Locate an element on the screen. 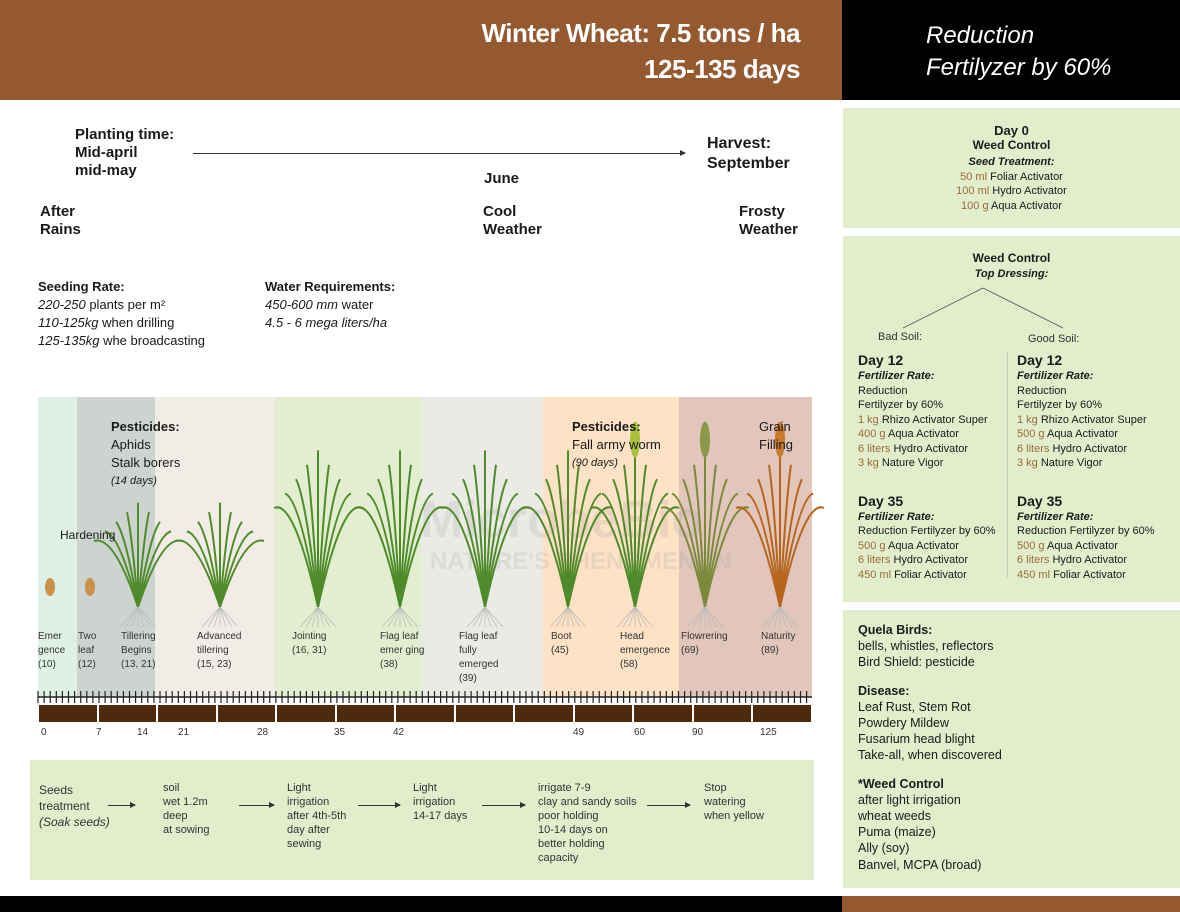 The width and height of the screenshot is (1180, 912). step-line: 10-14 days on is located at coordinates (573, 830).